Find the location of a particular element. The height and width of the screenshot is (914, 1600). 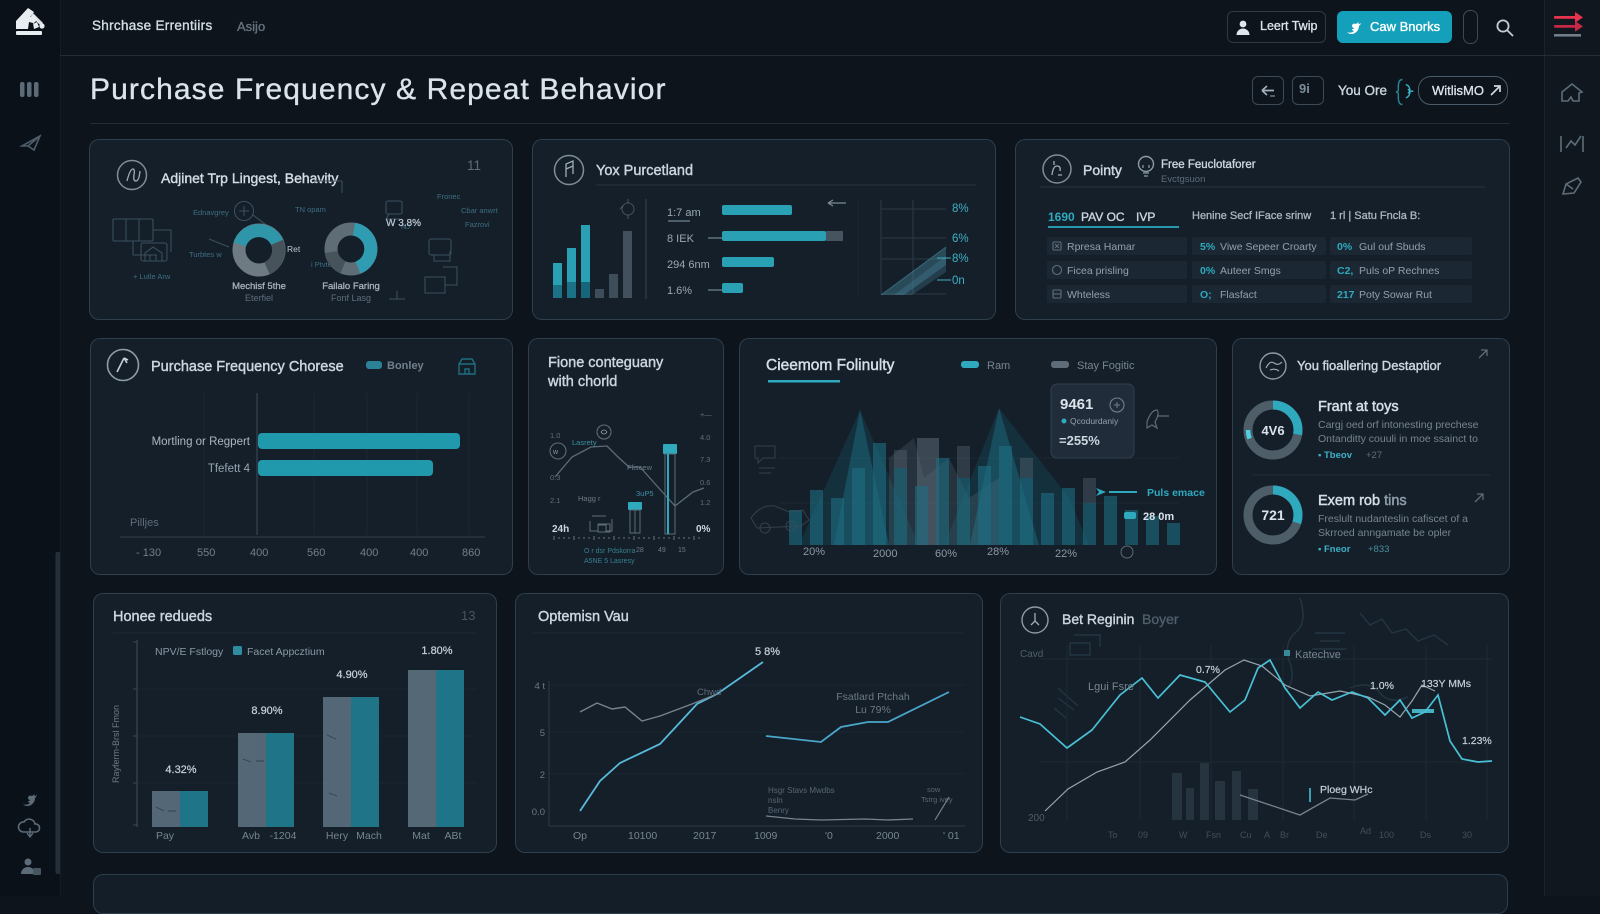

svg-text: 1.23% is located at coordinates (1477, 741).